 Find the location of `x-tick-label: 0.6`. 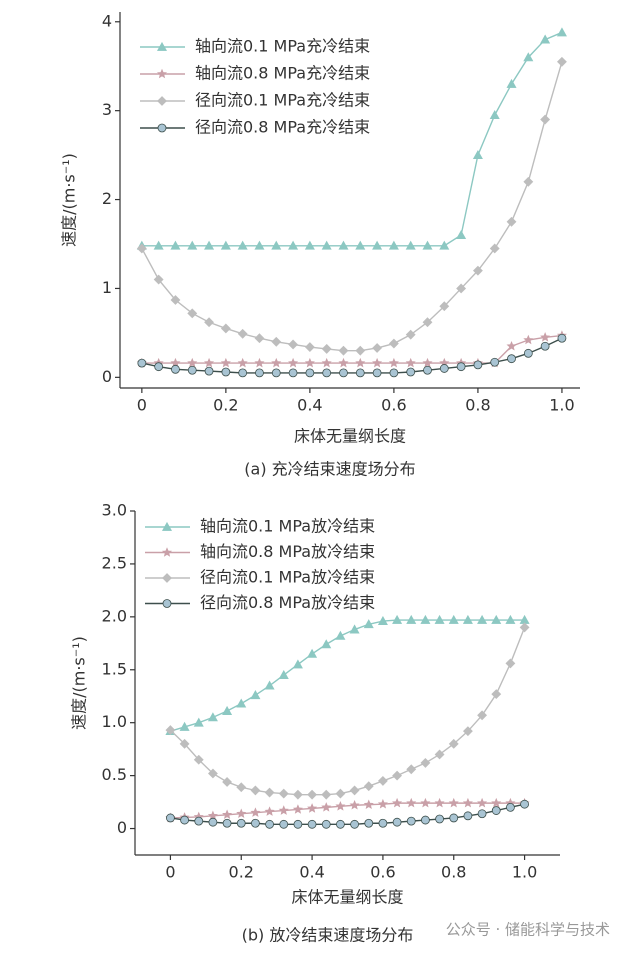

x-tick-label: 0.6 is located at coordinates (382, 872).